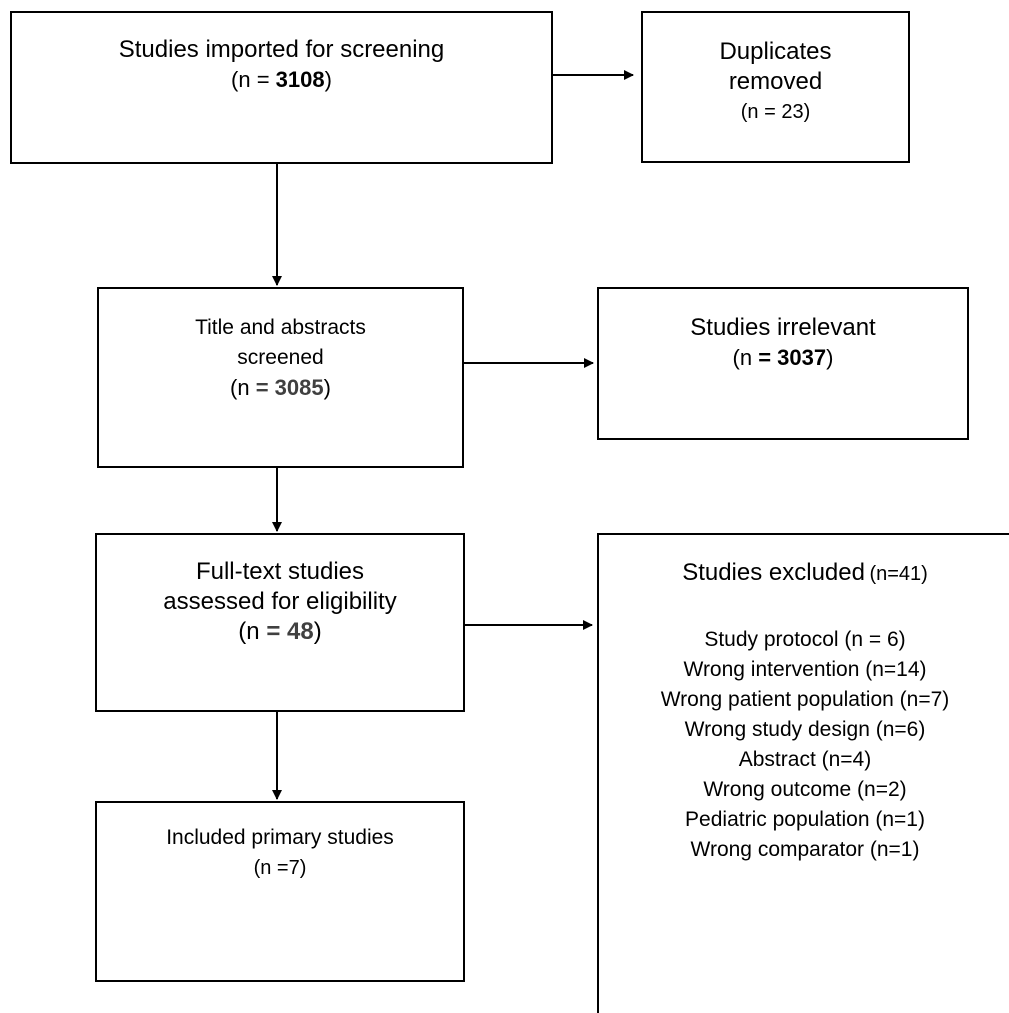 This screenshot has height=1013, width=1009. What do you see at coordinates (805, 759) in the screenshot?
I see `excluded-reason: Abstract (n=4)` at bounding box center [805, 759].